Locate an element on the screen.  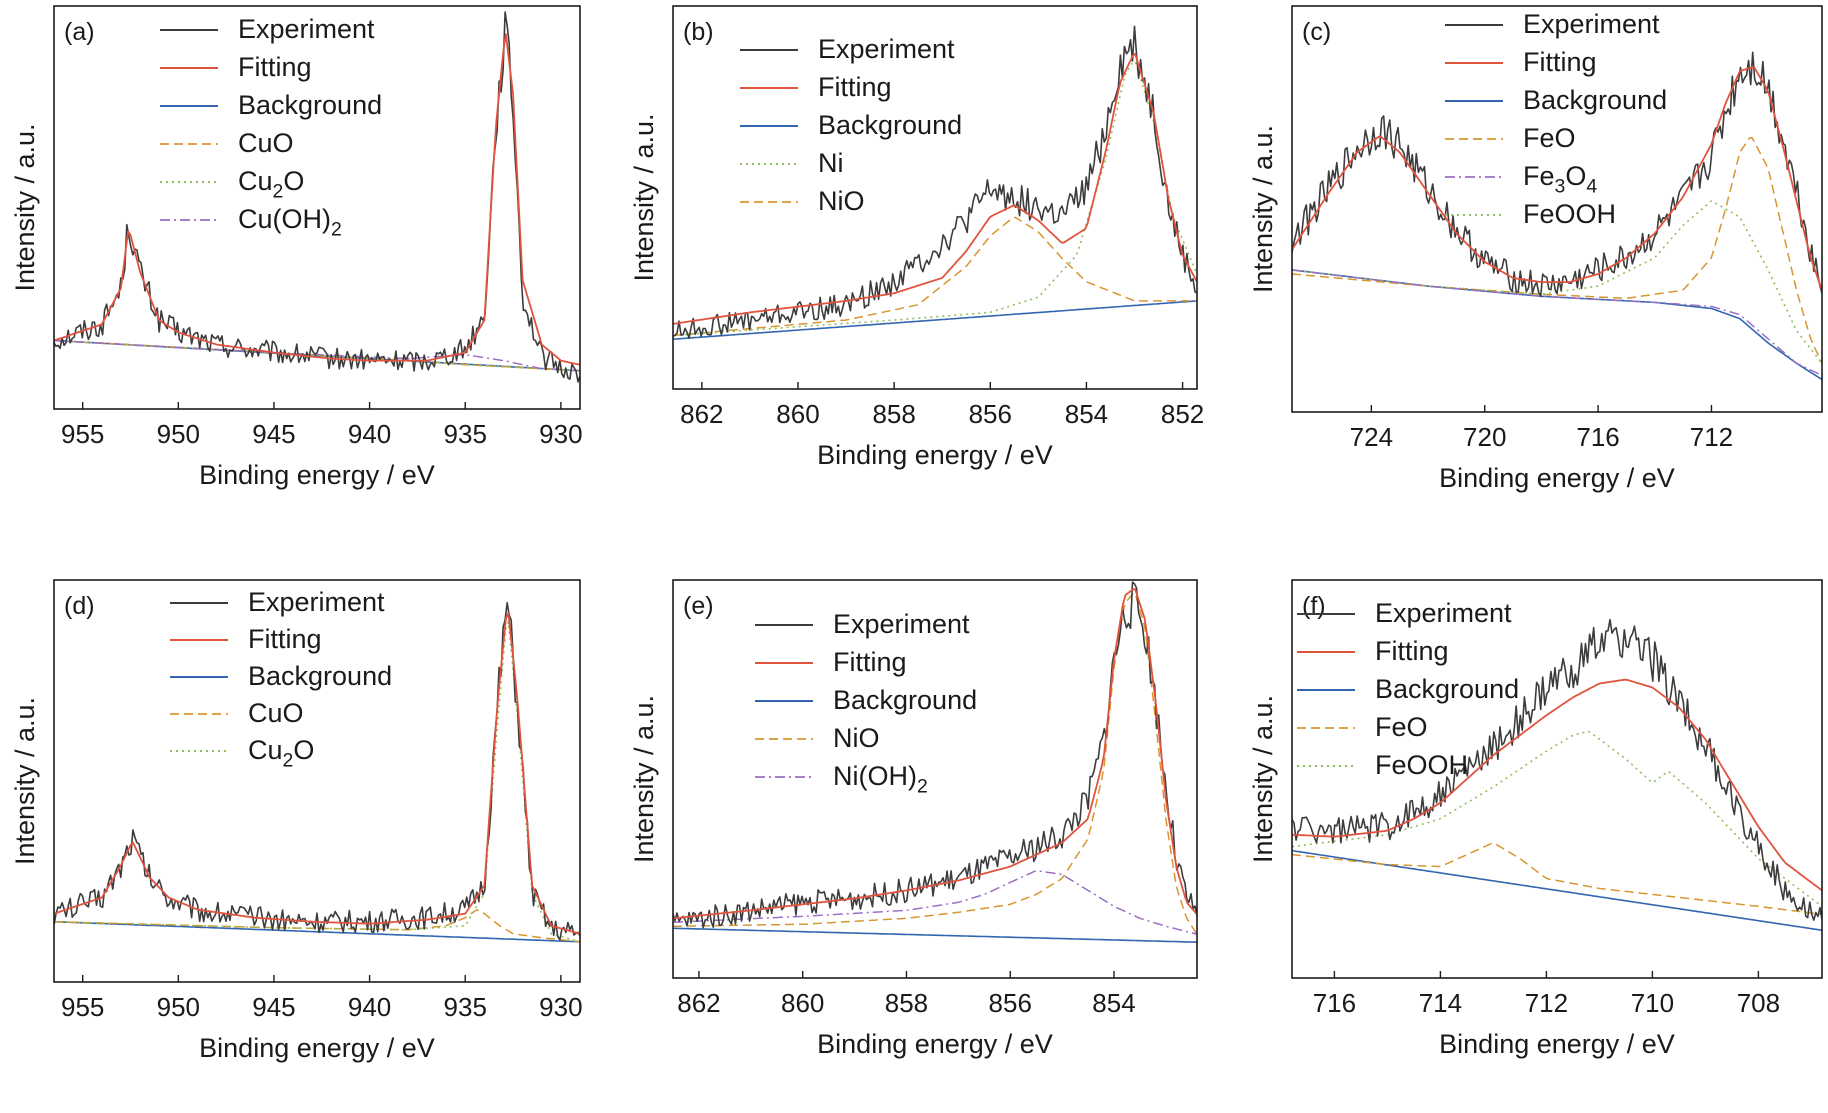
legend-label-cu-oh-2: Cu(OH)2 is located at coordinates (290, 222).